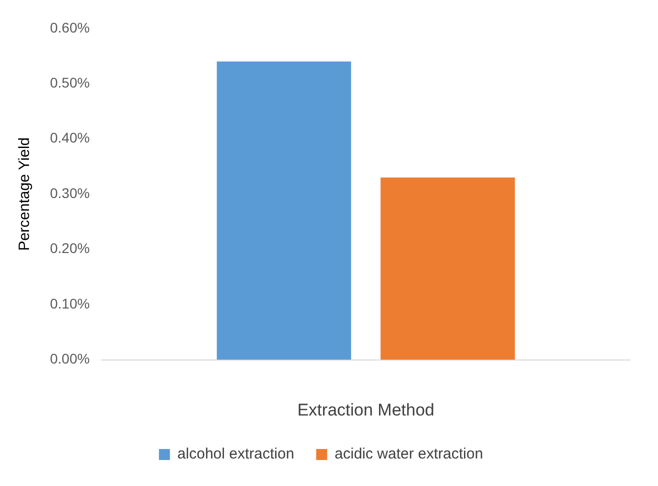 The height and width of the screenshot is (486, 658). I want to click on y-tick-label: 0.30%, so click(70, 192).